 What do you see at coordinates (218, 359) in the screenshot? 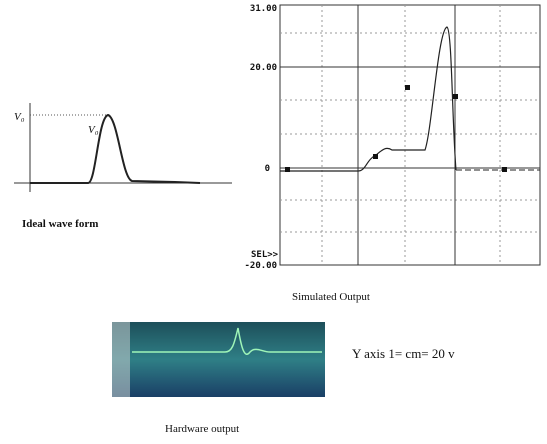
I see `hardware-photo` at bounding box center [218, 359].